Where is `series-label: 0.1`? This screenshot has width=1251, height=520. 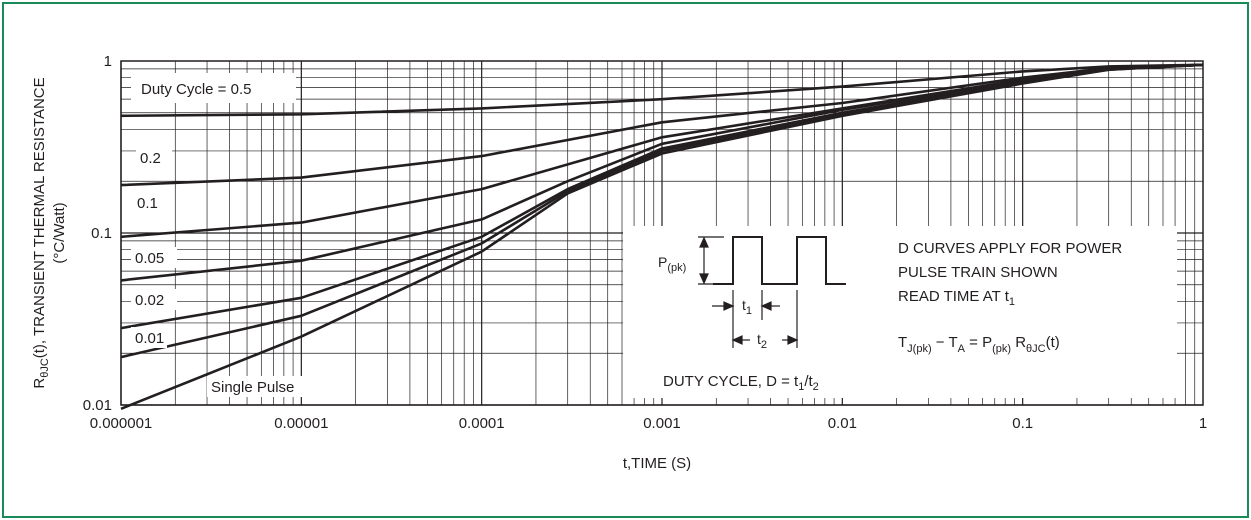
series-label: 0.1 is located at coordinates (147, 203).